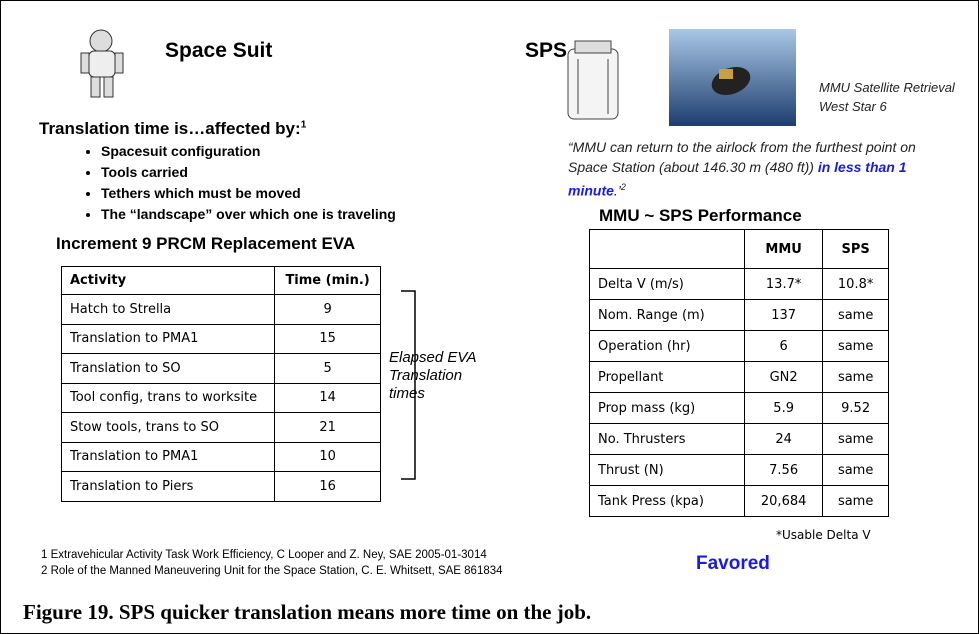  Describe the element at coordinates (593, 80) in the screenshot. I see `sps-icon` at that location.